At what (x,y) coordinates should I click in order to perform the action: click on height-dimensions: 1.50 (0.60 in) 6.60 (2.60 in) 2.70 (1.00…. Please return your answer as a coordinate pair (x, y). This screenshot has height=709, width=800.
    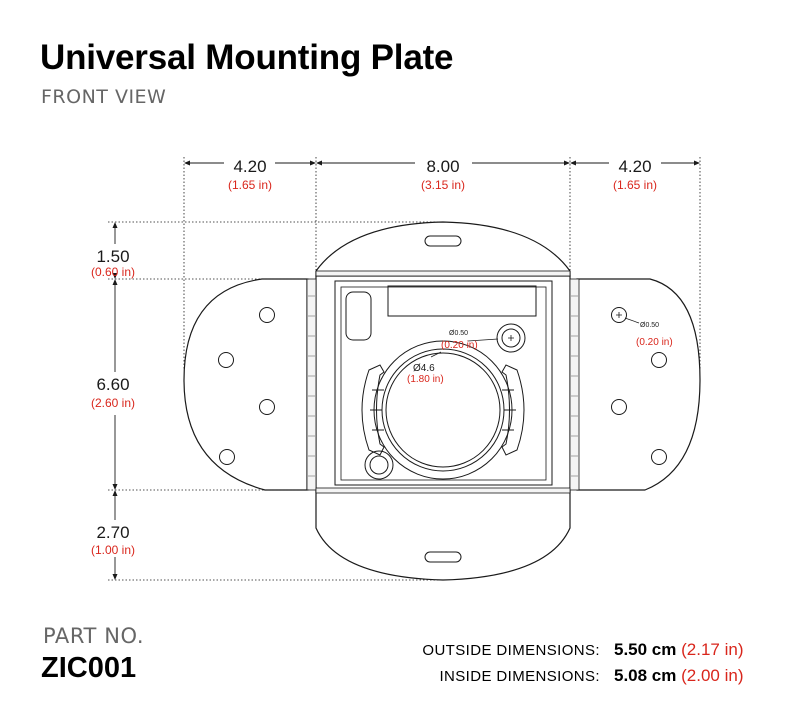
    Looking at the image, I should click on (113, 402).